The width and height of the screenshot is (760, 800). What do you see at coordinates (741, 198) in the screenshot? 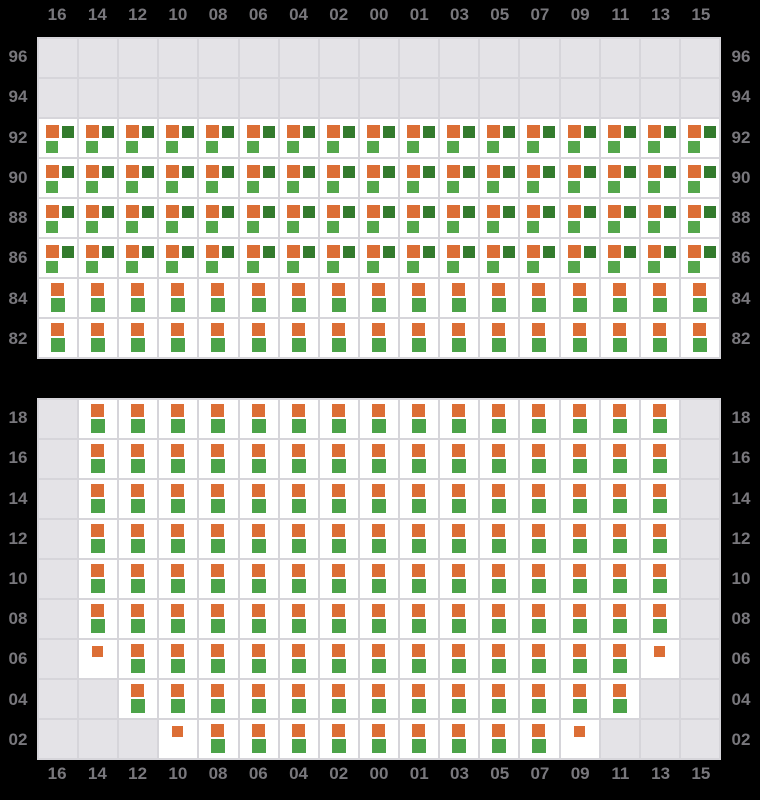
I see `upper-row-labels-right: 96 94 92 90 88 86 84 82` at bounding box center [741, 198].